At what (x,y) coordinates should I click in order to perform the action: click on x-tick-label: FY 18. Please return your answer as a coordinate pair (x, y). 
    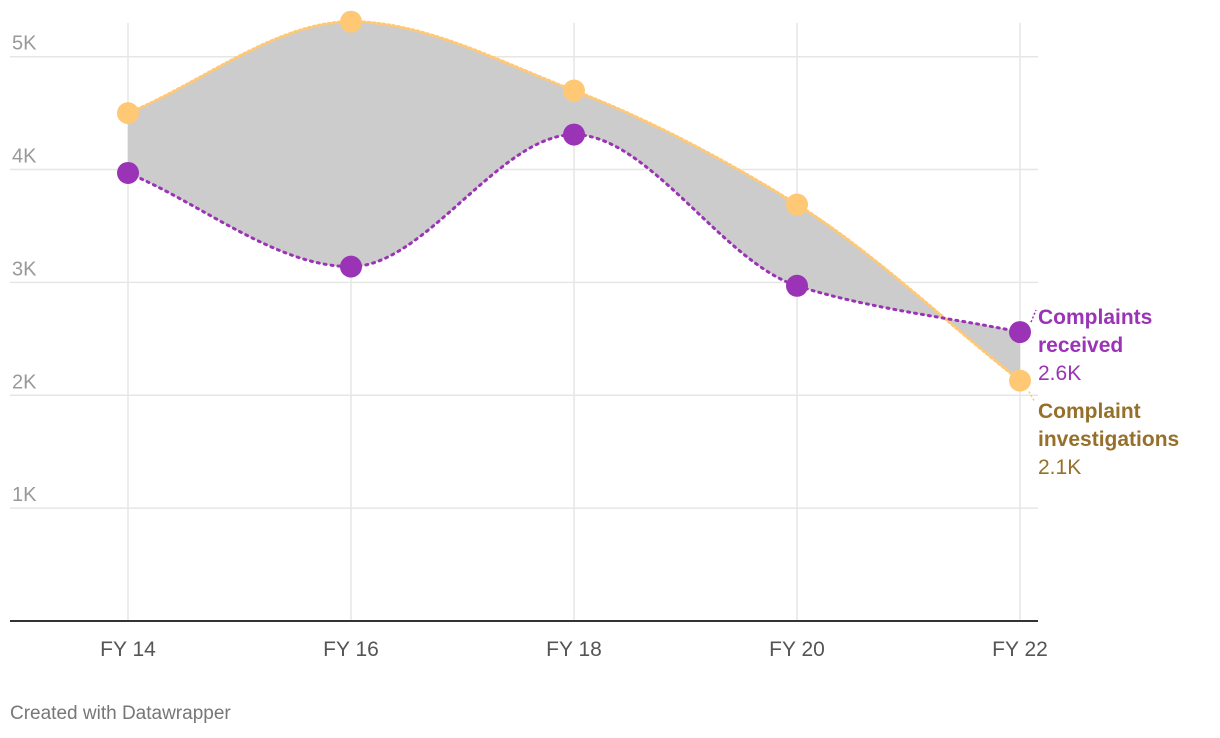
    Looking at the image, I should click on (574, 649).